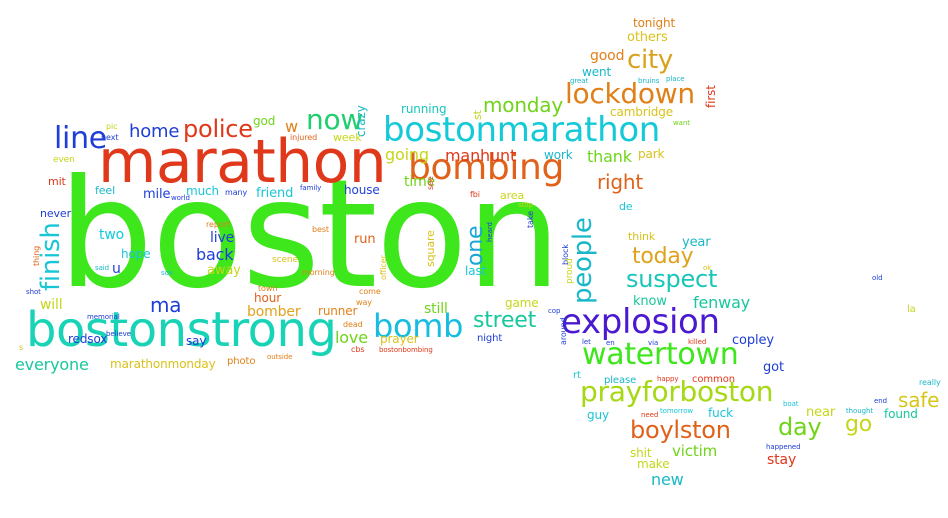 The width and height of the screenshot is (948, 518). What do you see at coordinates (647, 37) in the screenshot?
I see `word-others: others` at bounding box center [647, 37].